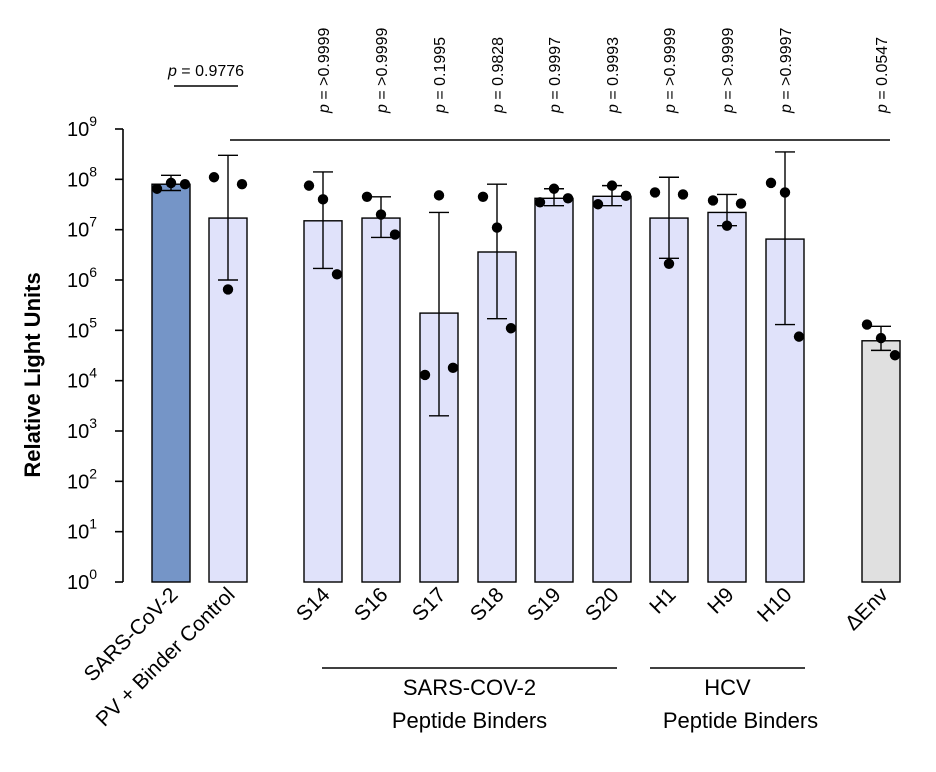  What do you see at coordinates (93, 121) in the screenshot?
I see `y-tick-exponent: 9` at bounding box center [93, 121].